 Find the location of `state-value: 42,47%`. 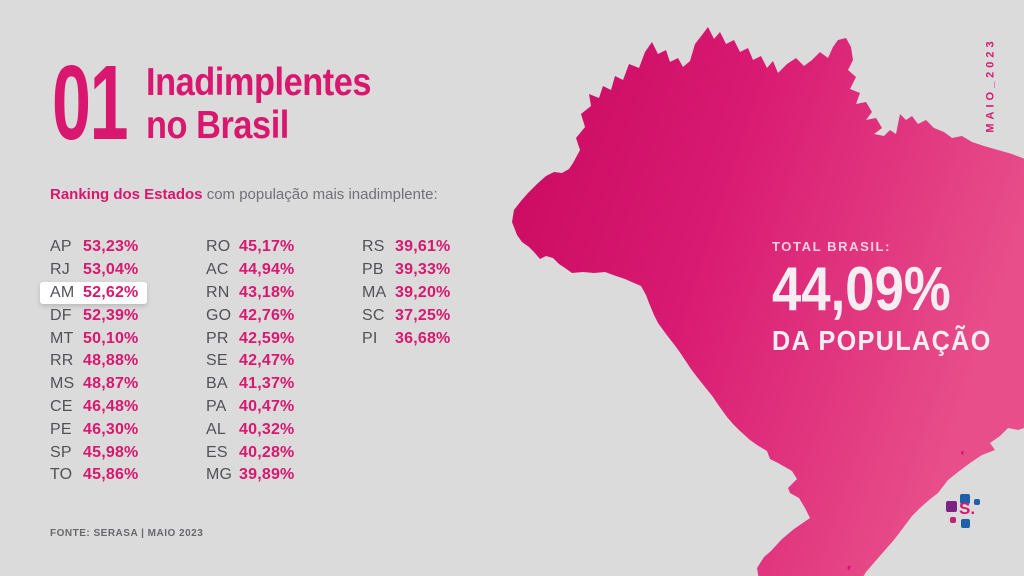

state-value: 42,47% is located at coordinates (267, 361).